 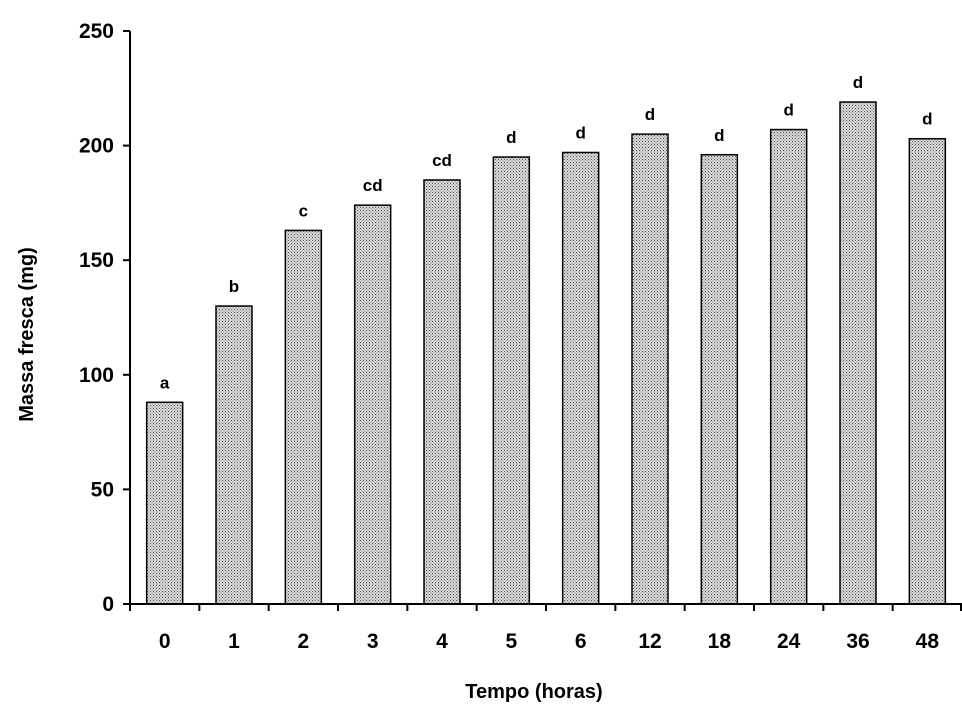 I want to click on x-tick-label: 18, so click(x=720, y=641).